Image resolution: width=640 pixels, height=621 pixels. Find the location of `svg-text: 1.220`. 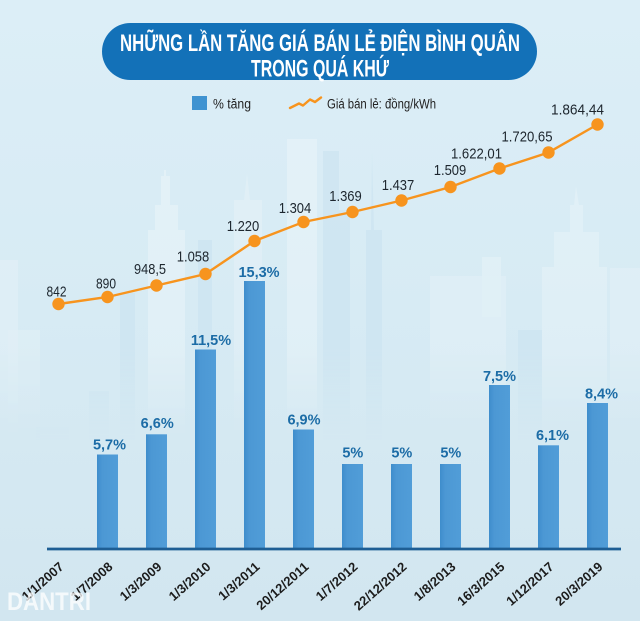

svg-text: 1.220 is located at coordinates (243, 227).